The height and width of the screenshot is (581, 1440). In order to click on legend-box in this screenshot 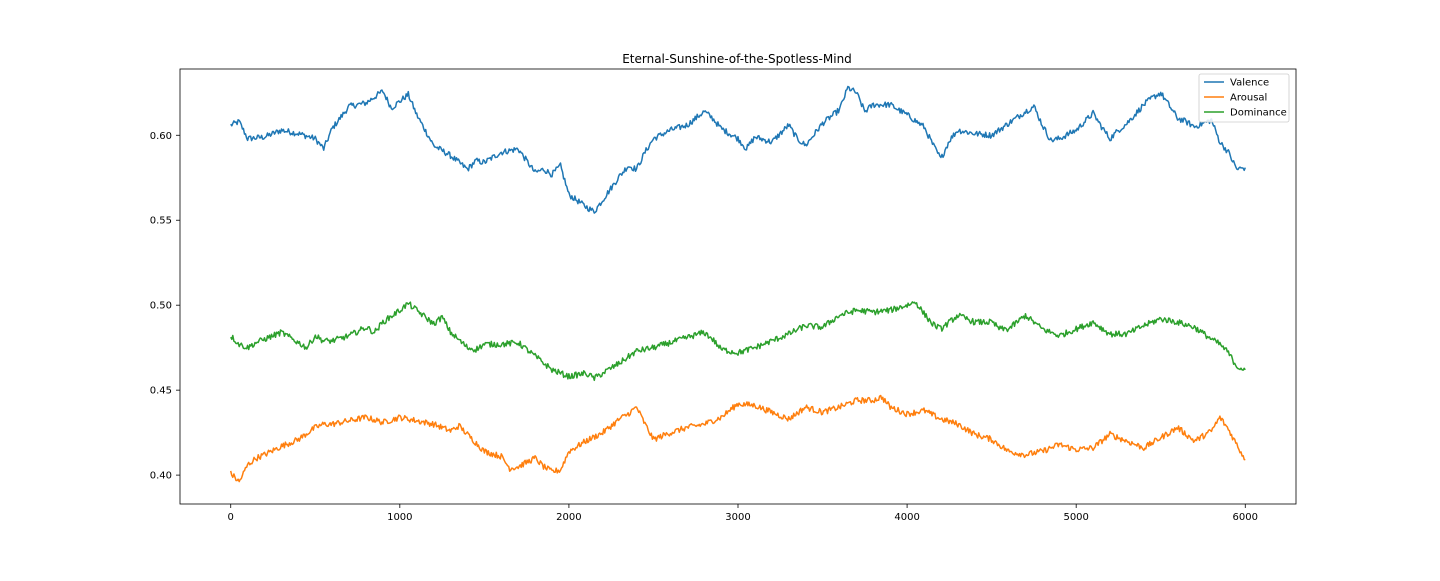, I will do `click(1244, 98)`.